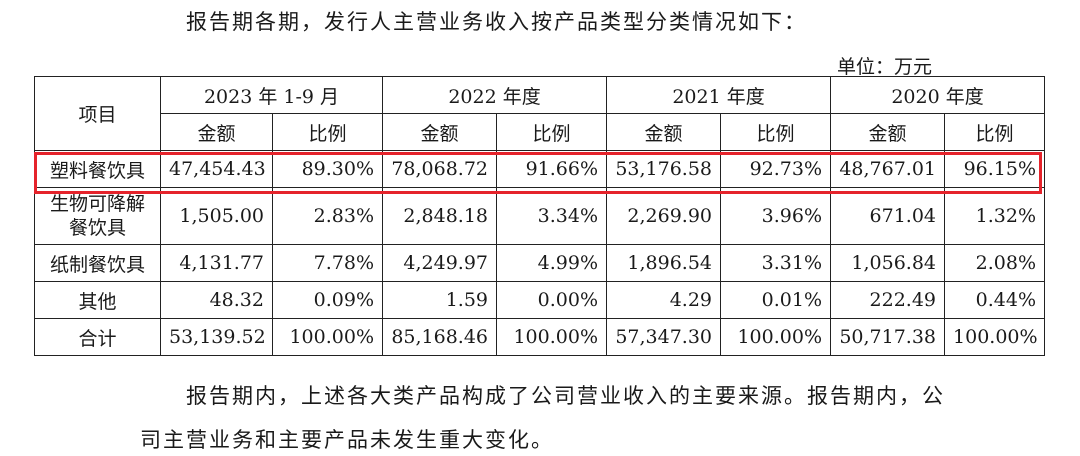 This screenshot has width=1080, height=456. What do you see at coordinates (97, 337) in the screenshot?
I see `row-label: 合计` at bounding box center [97, 337].